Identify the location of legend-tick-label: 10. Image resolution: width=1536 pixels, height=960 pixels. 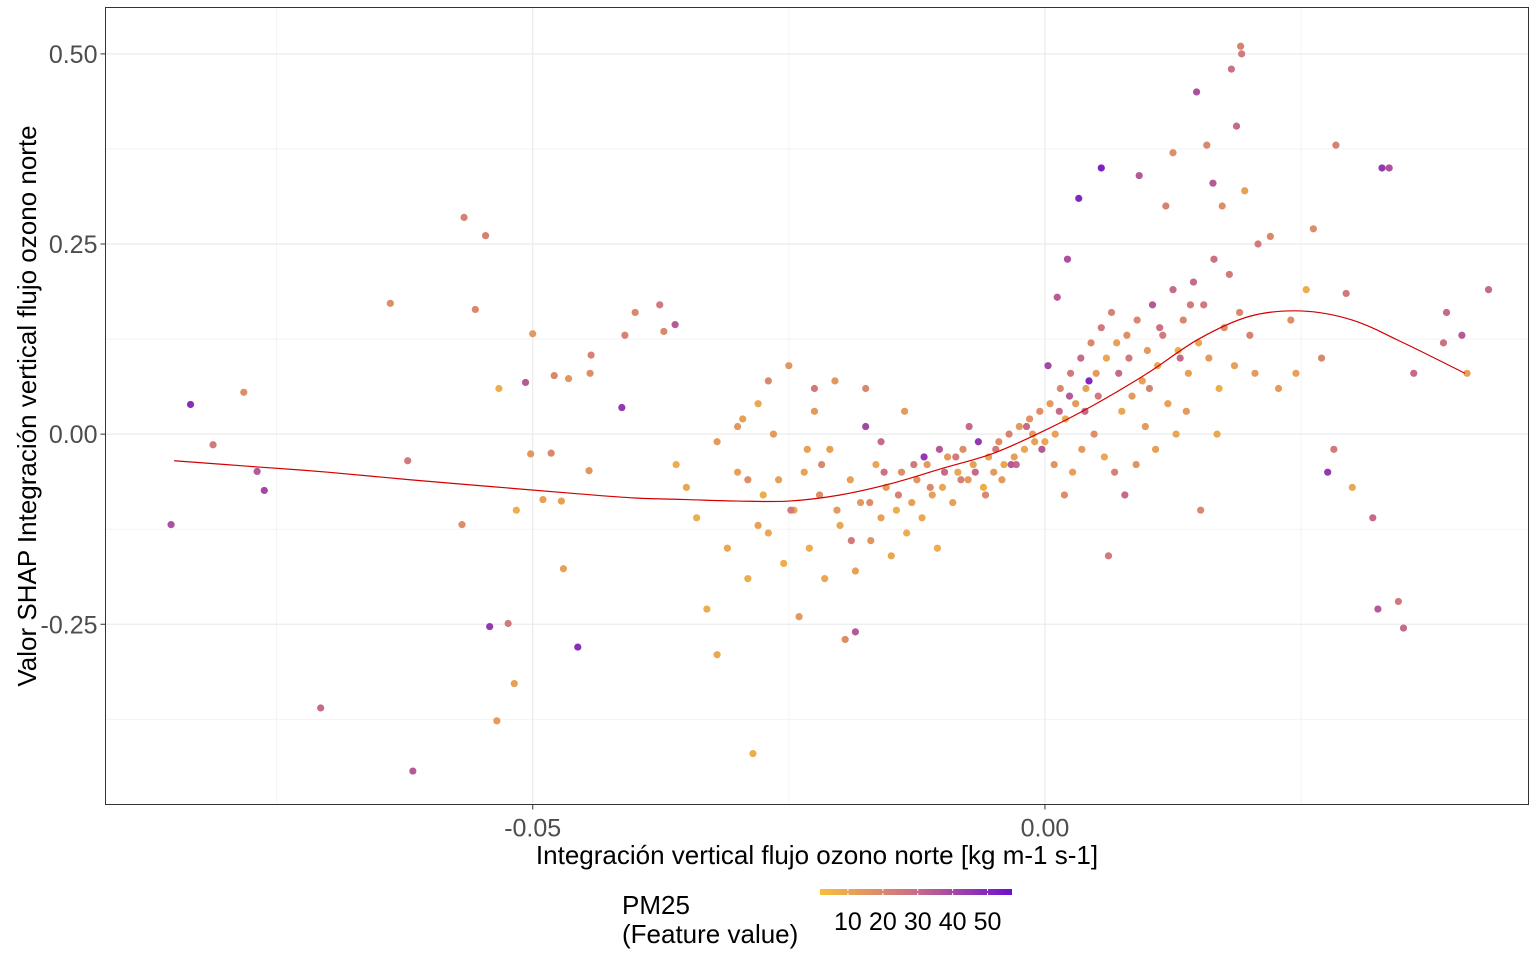
(848, 922).